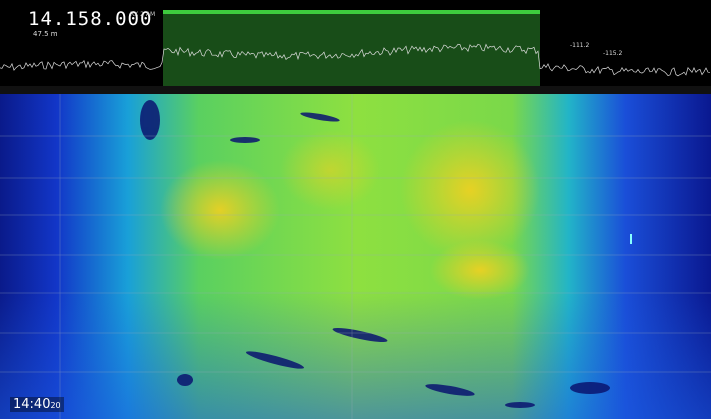  What do you see at coordinates (580, 45) in the screenshot?
I see `peak-label: -111.2` at bounding box center [580, 45].